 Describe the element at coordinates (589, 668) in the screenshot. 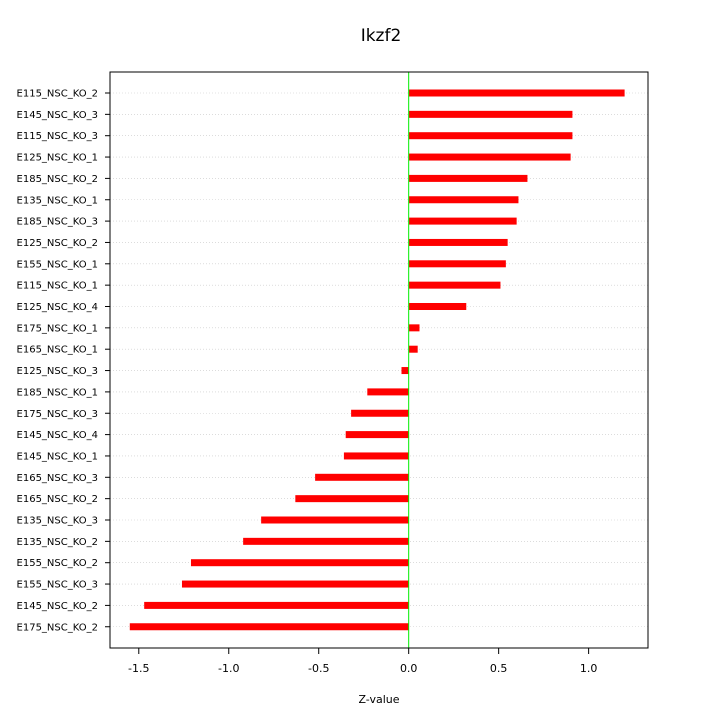

I see `x-tick-label: 1.0` at that location.